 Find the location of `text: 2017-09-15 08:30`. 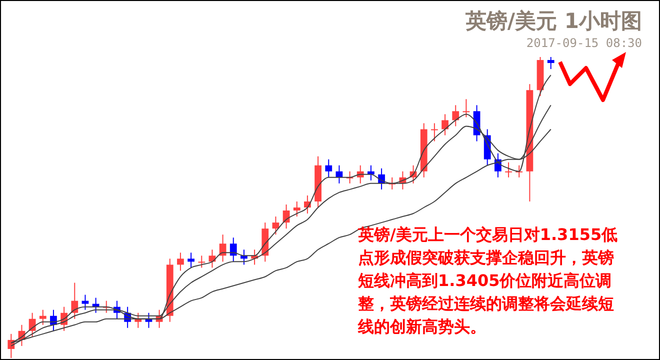

text: 2017-09-15 08:30 is located at coordinates (584, 43).